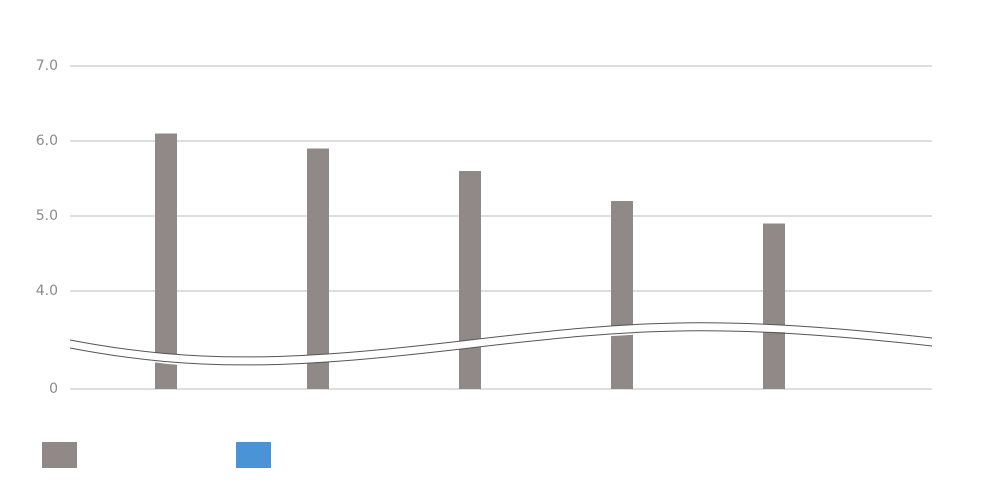  I want to click on y-tick-label: 6.0, so click(47, 141).